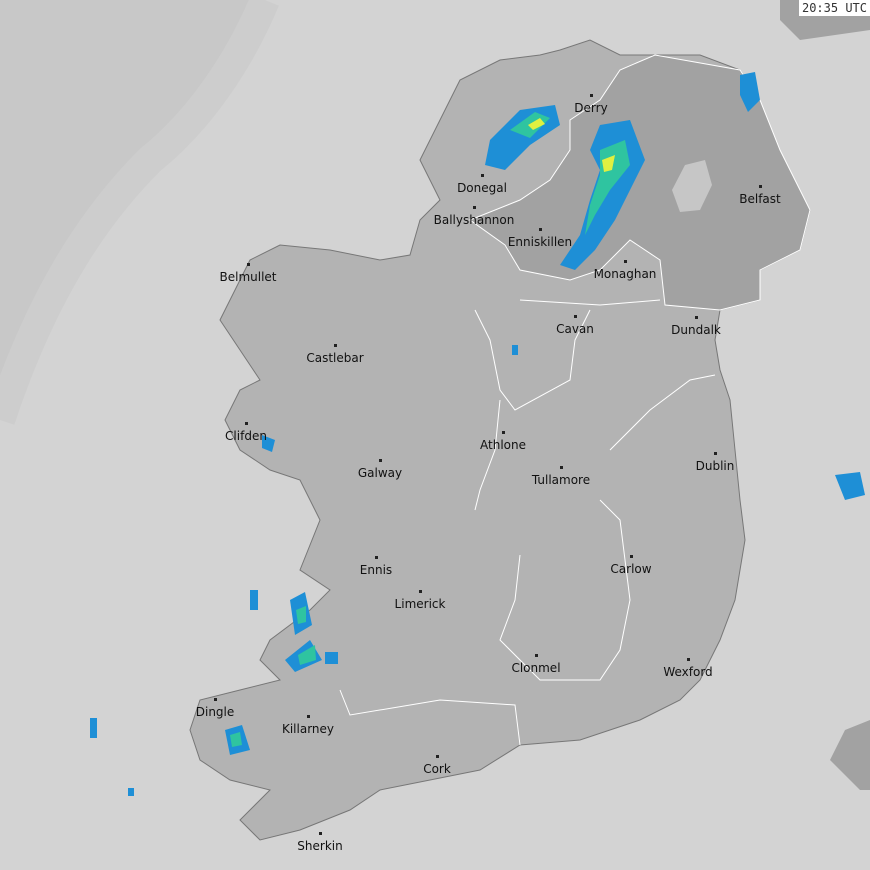 The width and height of the screenshot is (870, 870). What do you see at coordinates (376, 570) in the screenshot?
I see `city-label: Ennis` at bounding box center [376, 570].